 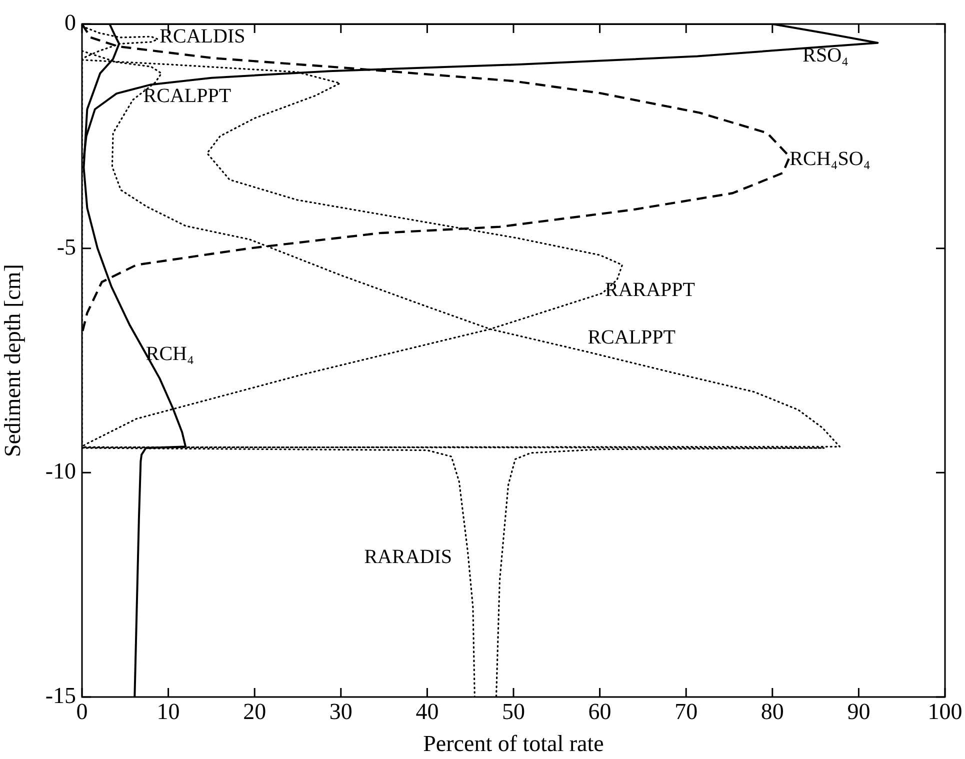 What do you see at coordinates (650, 290) in the screenshot?
I see `annotation: RARAPPT` at bounding box center [650, 290].